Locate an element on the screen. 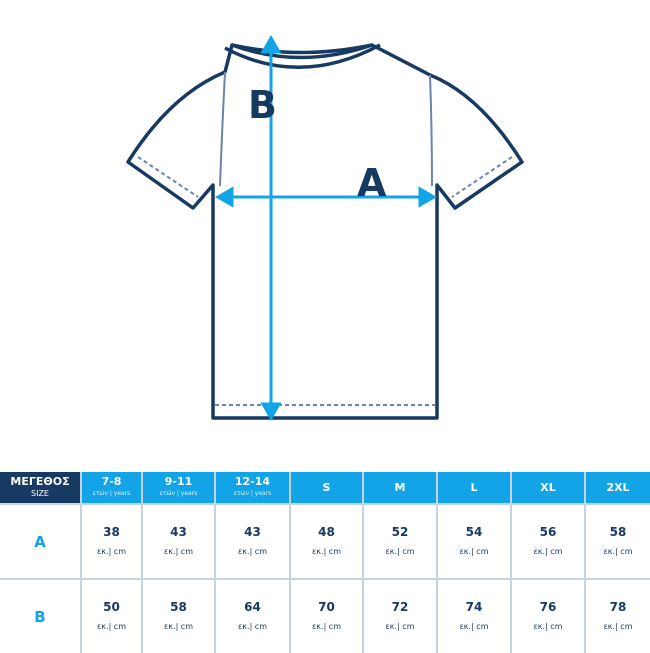  size-header: L is located at coordinates (473, 488).